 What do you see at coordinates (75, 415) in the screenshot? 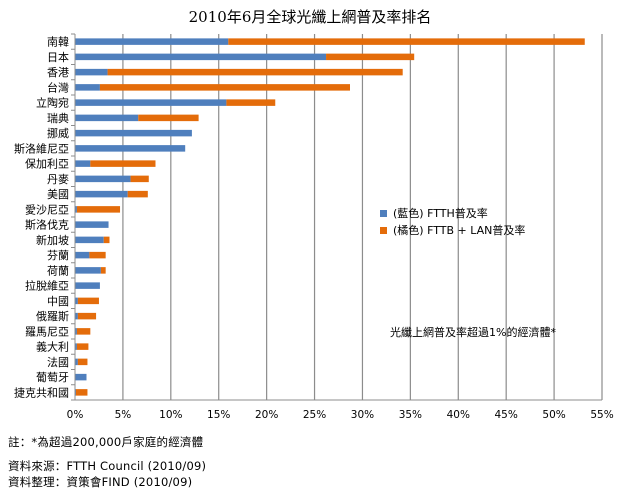
I see `x-tick-label: 0%` at bounding box center [75, 415].